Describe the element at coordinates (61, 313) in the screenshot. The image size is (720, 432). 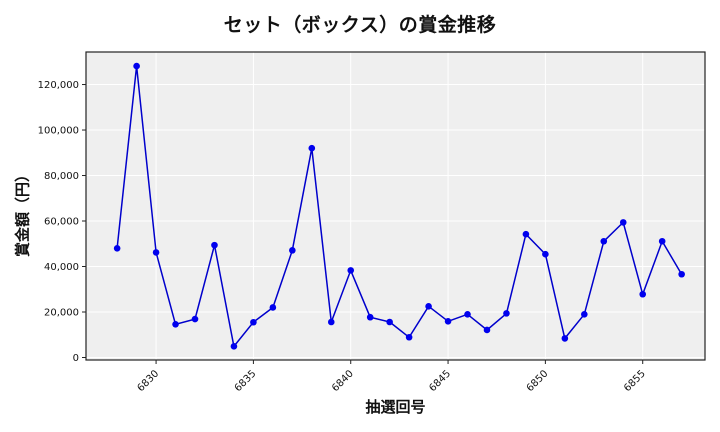
I see `y-tick-label: 20,000` at that location.